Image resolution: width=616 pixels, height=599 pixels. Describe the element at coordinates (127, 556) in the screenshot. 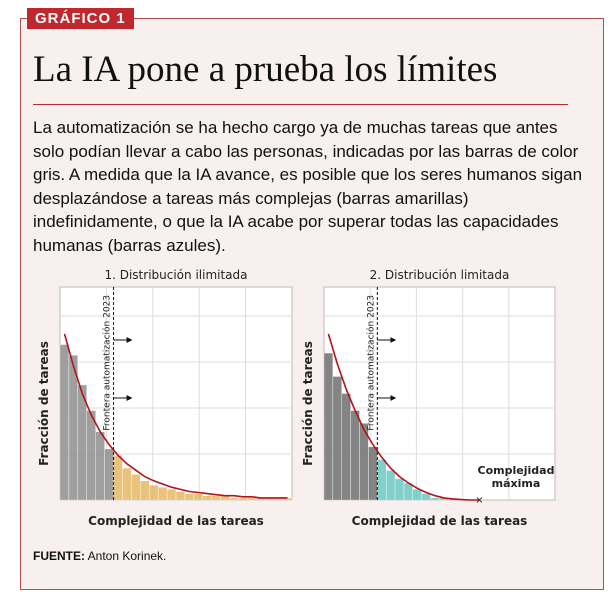

I see `source-text: Anton Korinek.` at that location.